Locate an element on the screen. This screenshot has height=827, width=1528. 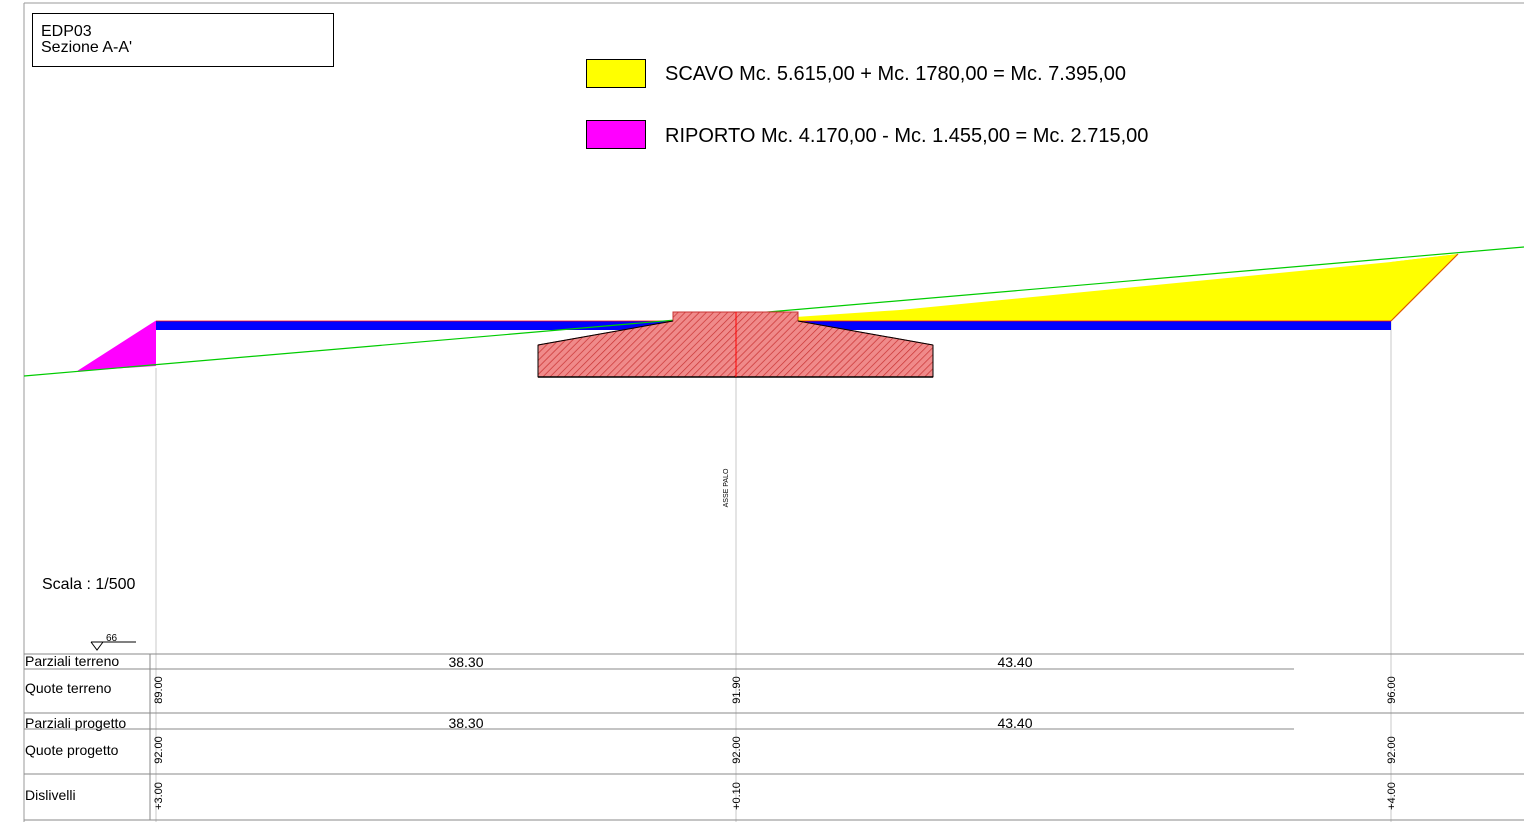
legend-scavo-swatch is located at coordinates (616, 73).